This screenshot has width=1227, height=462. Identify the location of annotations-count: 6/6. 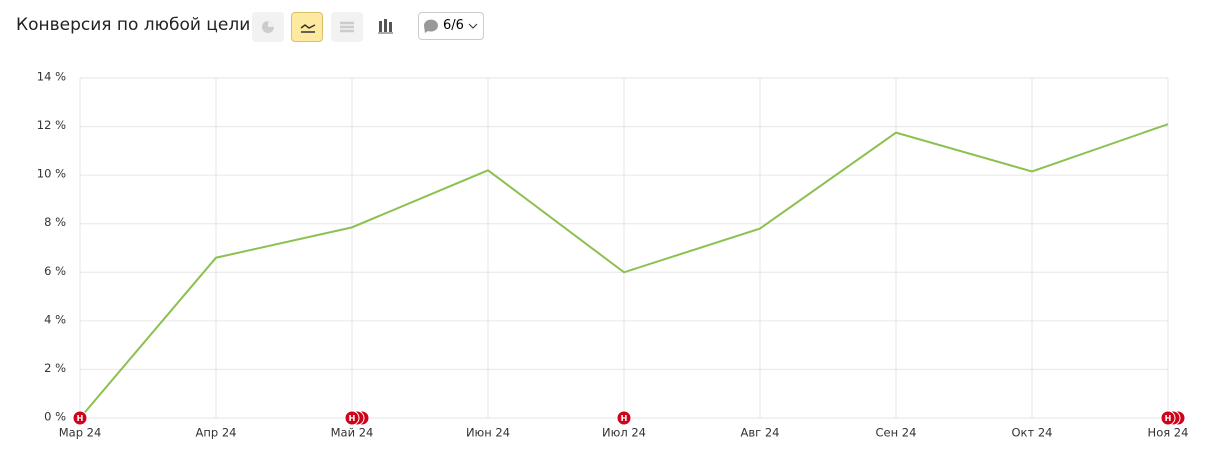
(453, 25).